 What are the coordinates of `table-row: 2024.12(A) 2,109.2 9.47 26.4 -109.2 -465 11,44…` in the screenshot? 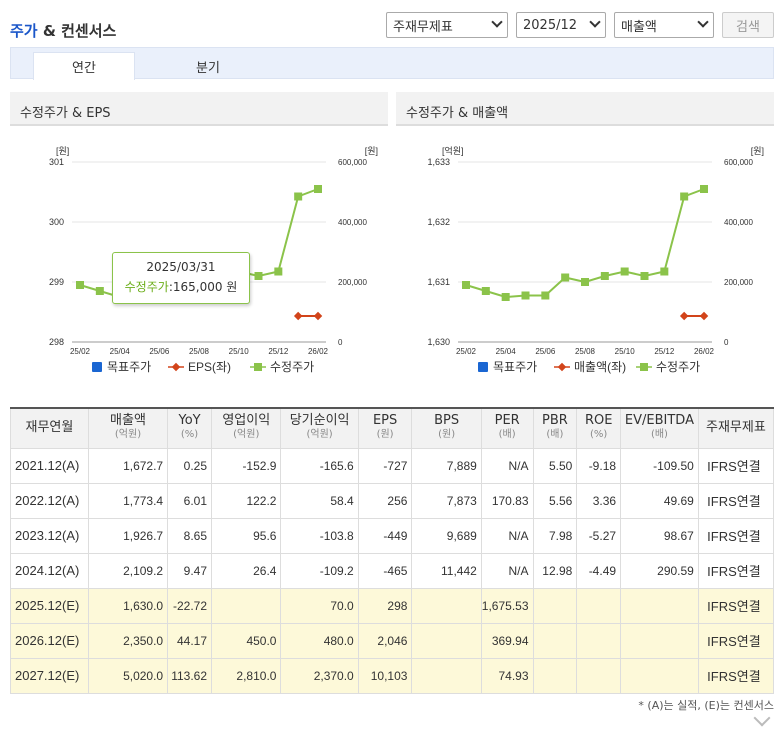 It's located at (392, 570).